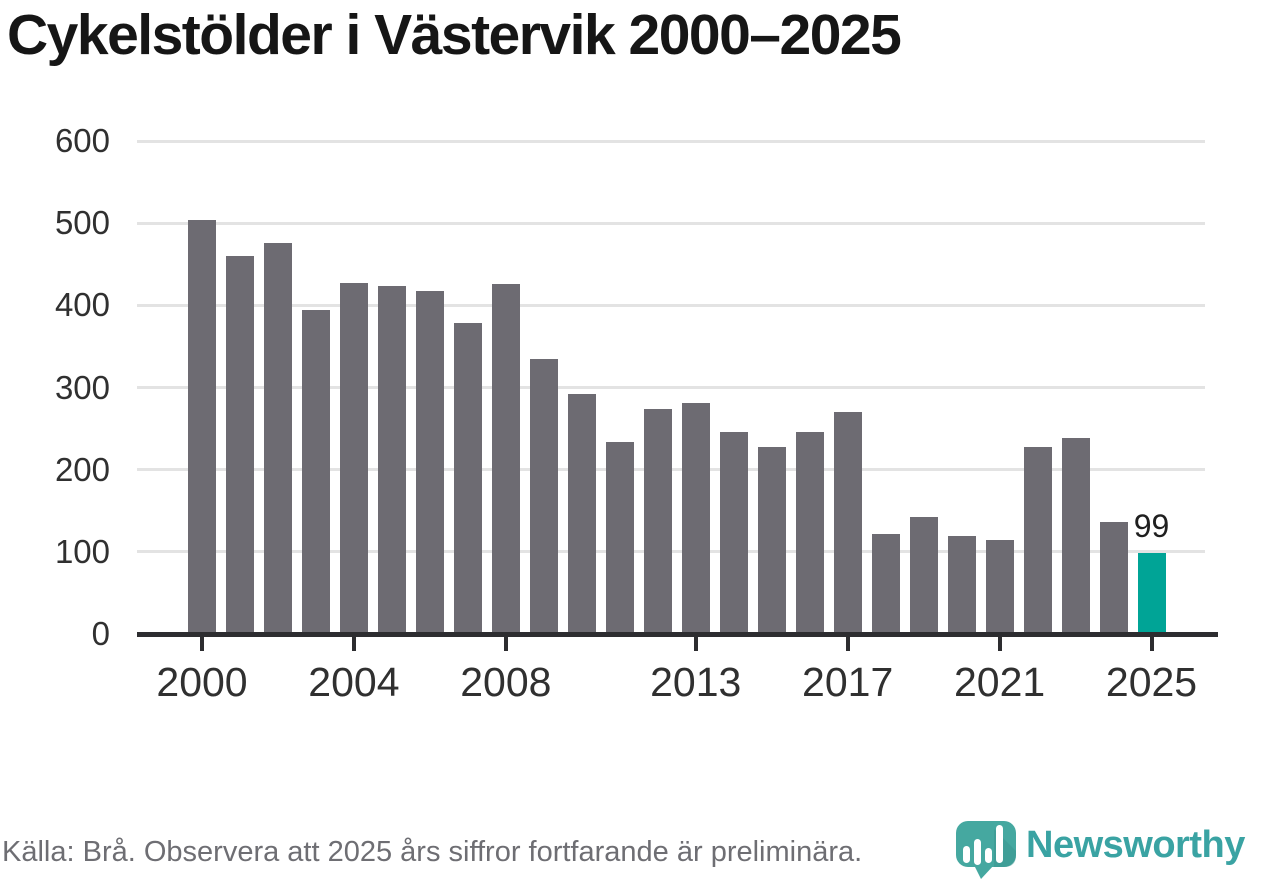 The width and height of the screenshot is (1262, 879). Describe the element at coordinates (505, 459) in the screenshot. I see `bar-2008` at that location.